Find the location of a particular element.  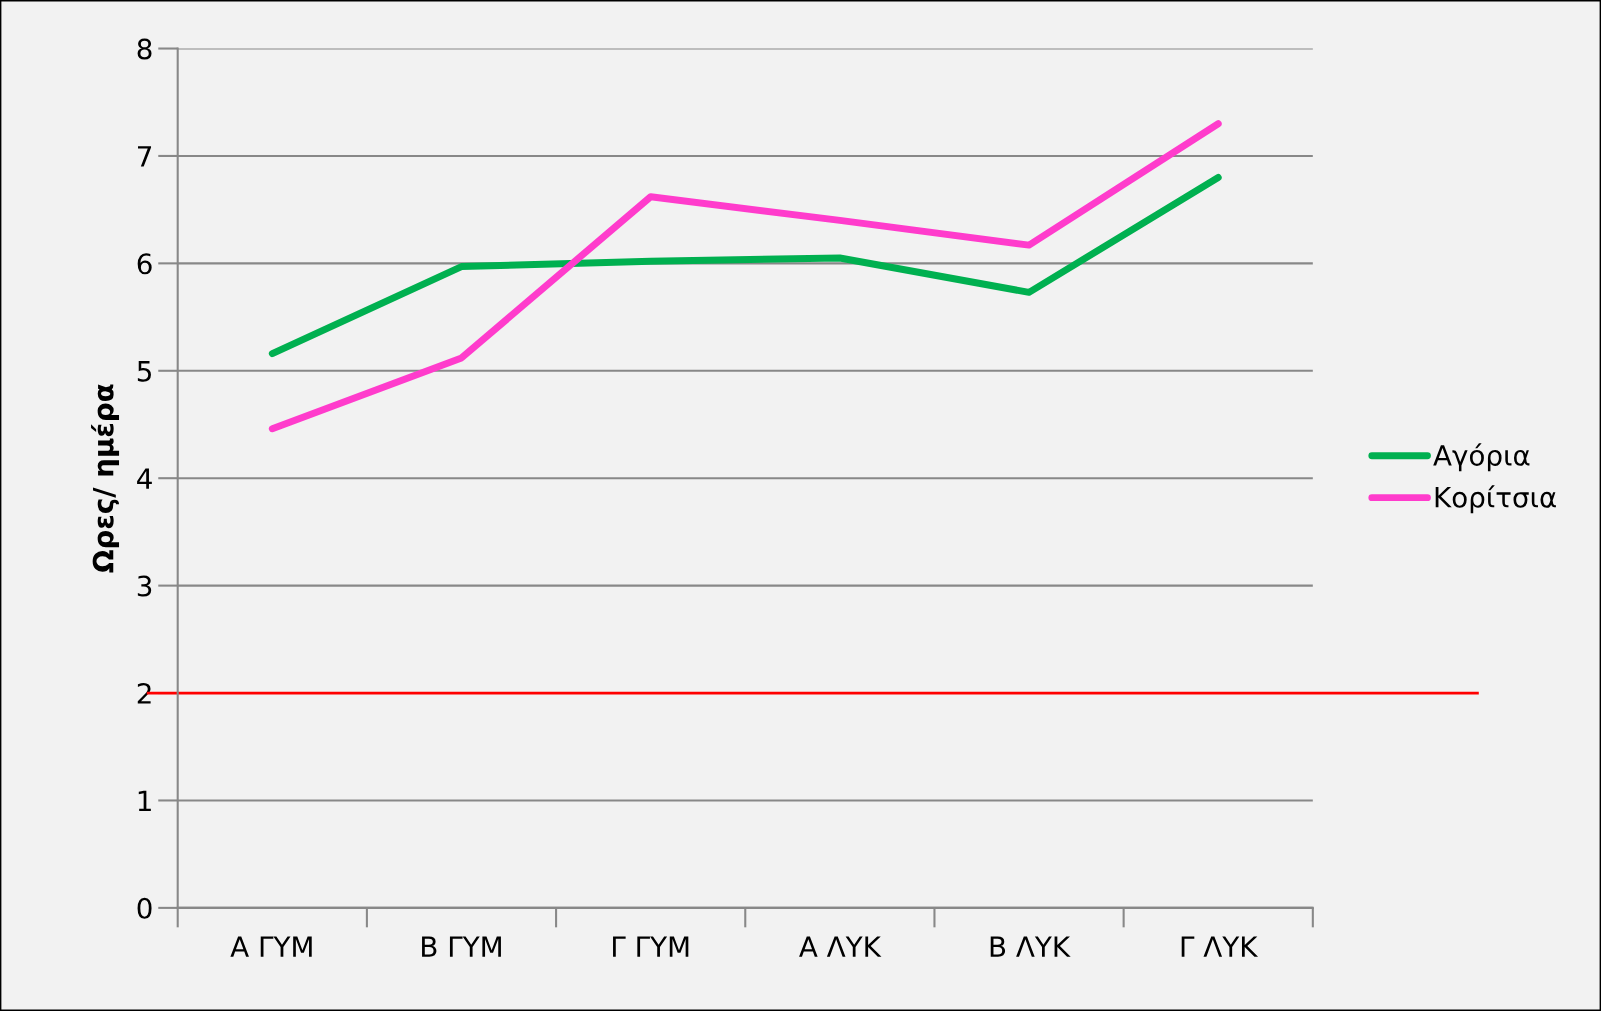

y-tick-label: 6 is located at coordinates (144, 264).